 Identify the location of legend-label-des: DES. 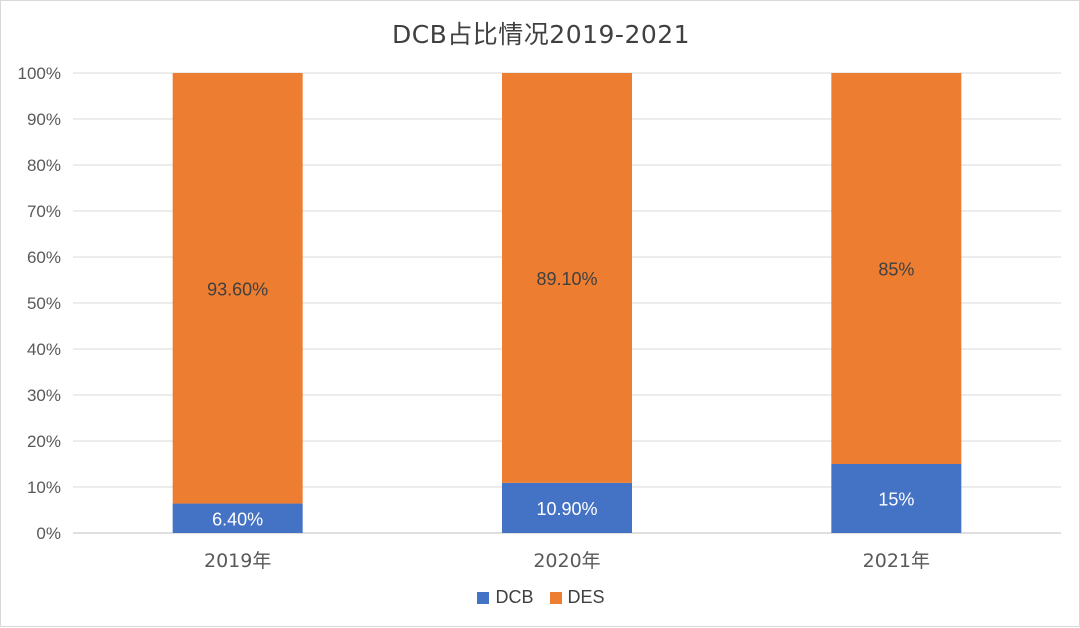
(586, 597).